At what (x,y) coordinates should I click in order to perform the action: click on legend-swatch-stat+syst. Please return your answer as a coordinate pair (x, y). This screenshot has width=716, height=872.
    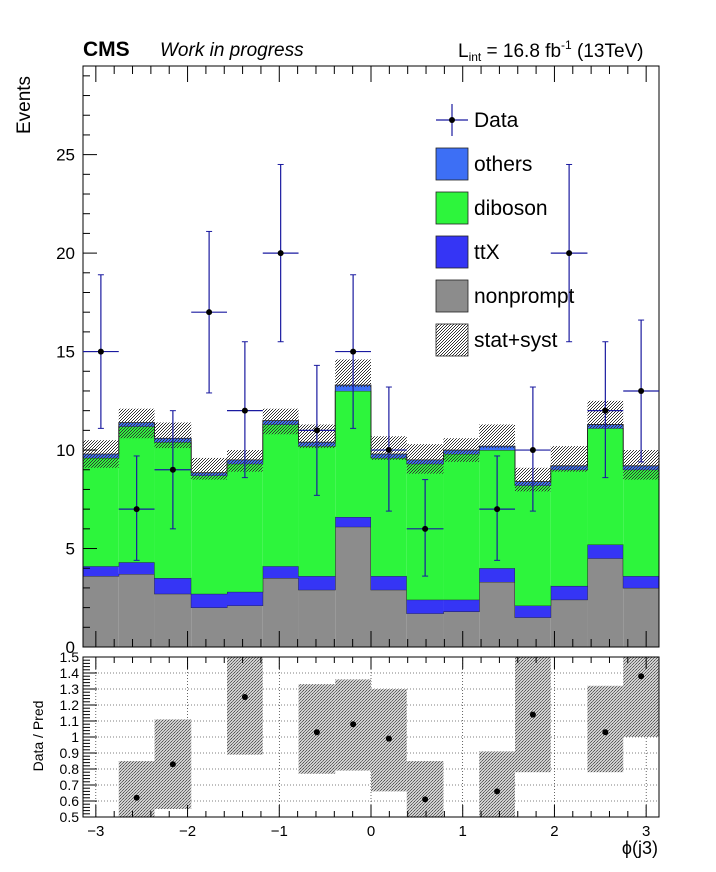
    Looking at the image, I should click on (452, 340).